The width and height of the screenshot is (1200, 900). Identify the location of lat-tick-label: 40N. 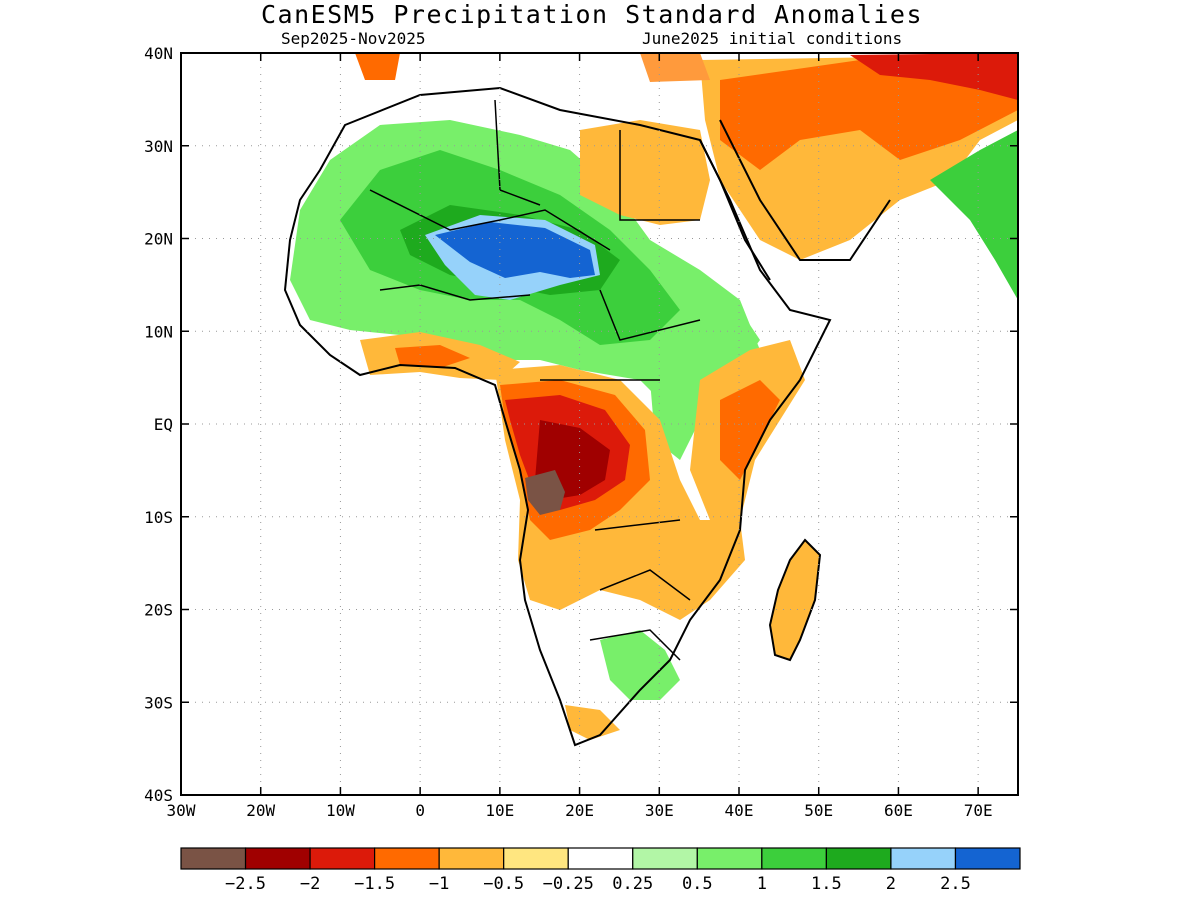
(158, 53).